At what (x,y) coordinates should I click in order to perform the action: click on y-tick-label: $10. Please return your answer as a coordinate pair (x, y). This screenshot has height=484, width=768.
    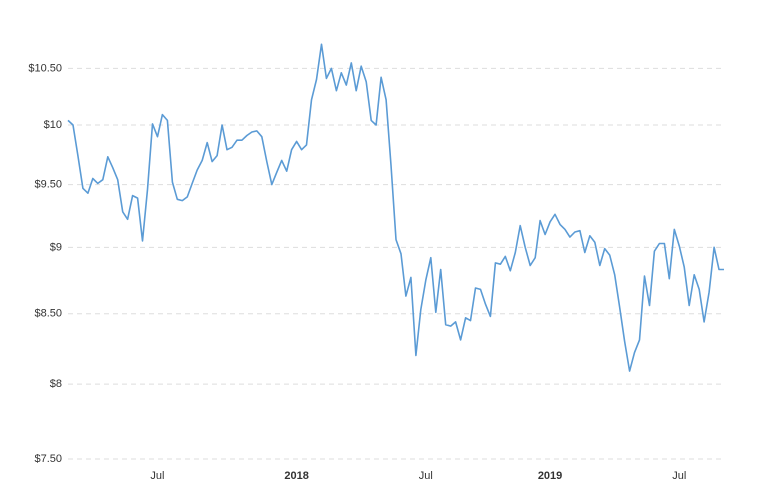
    Looking at the image, I should click on (53, 125).